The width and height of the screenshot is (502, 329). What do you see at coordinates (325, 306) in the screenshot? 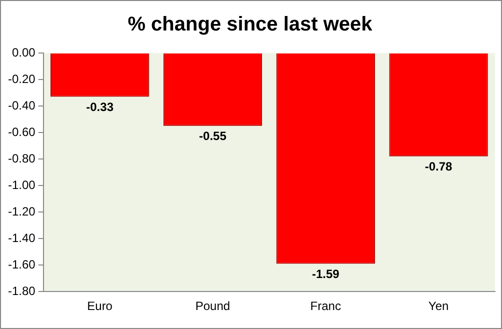
I see `x-tick-label: Franc` at bounding box center [325, 306].